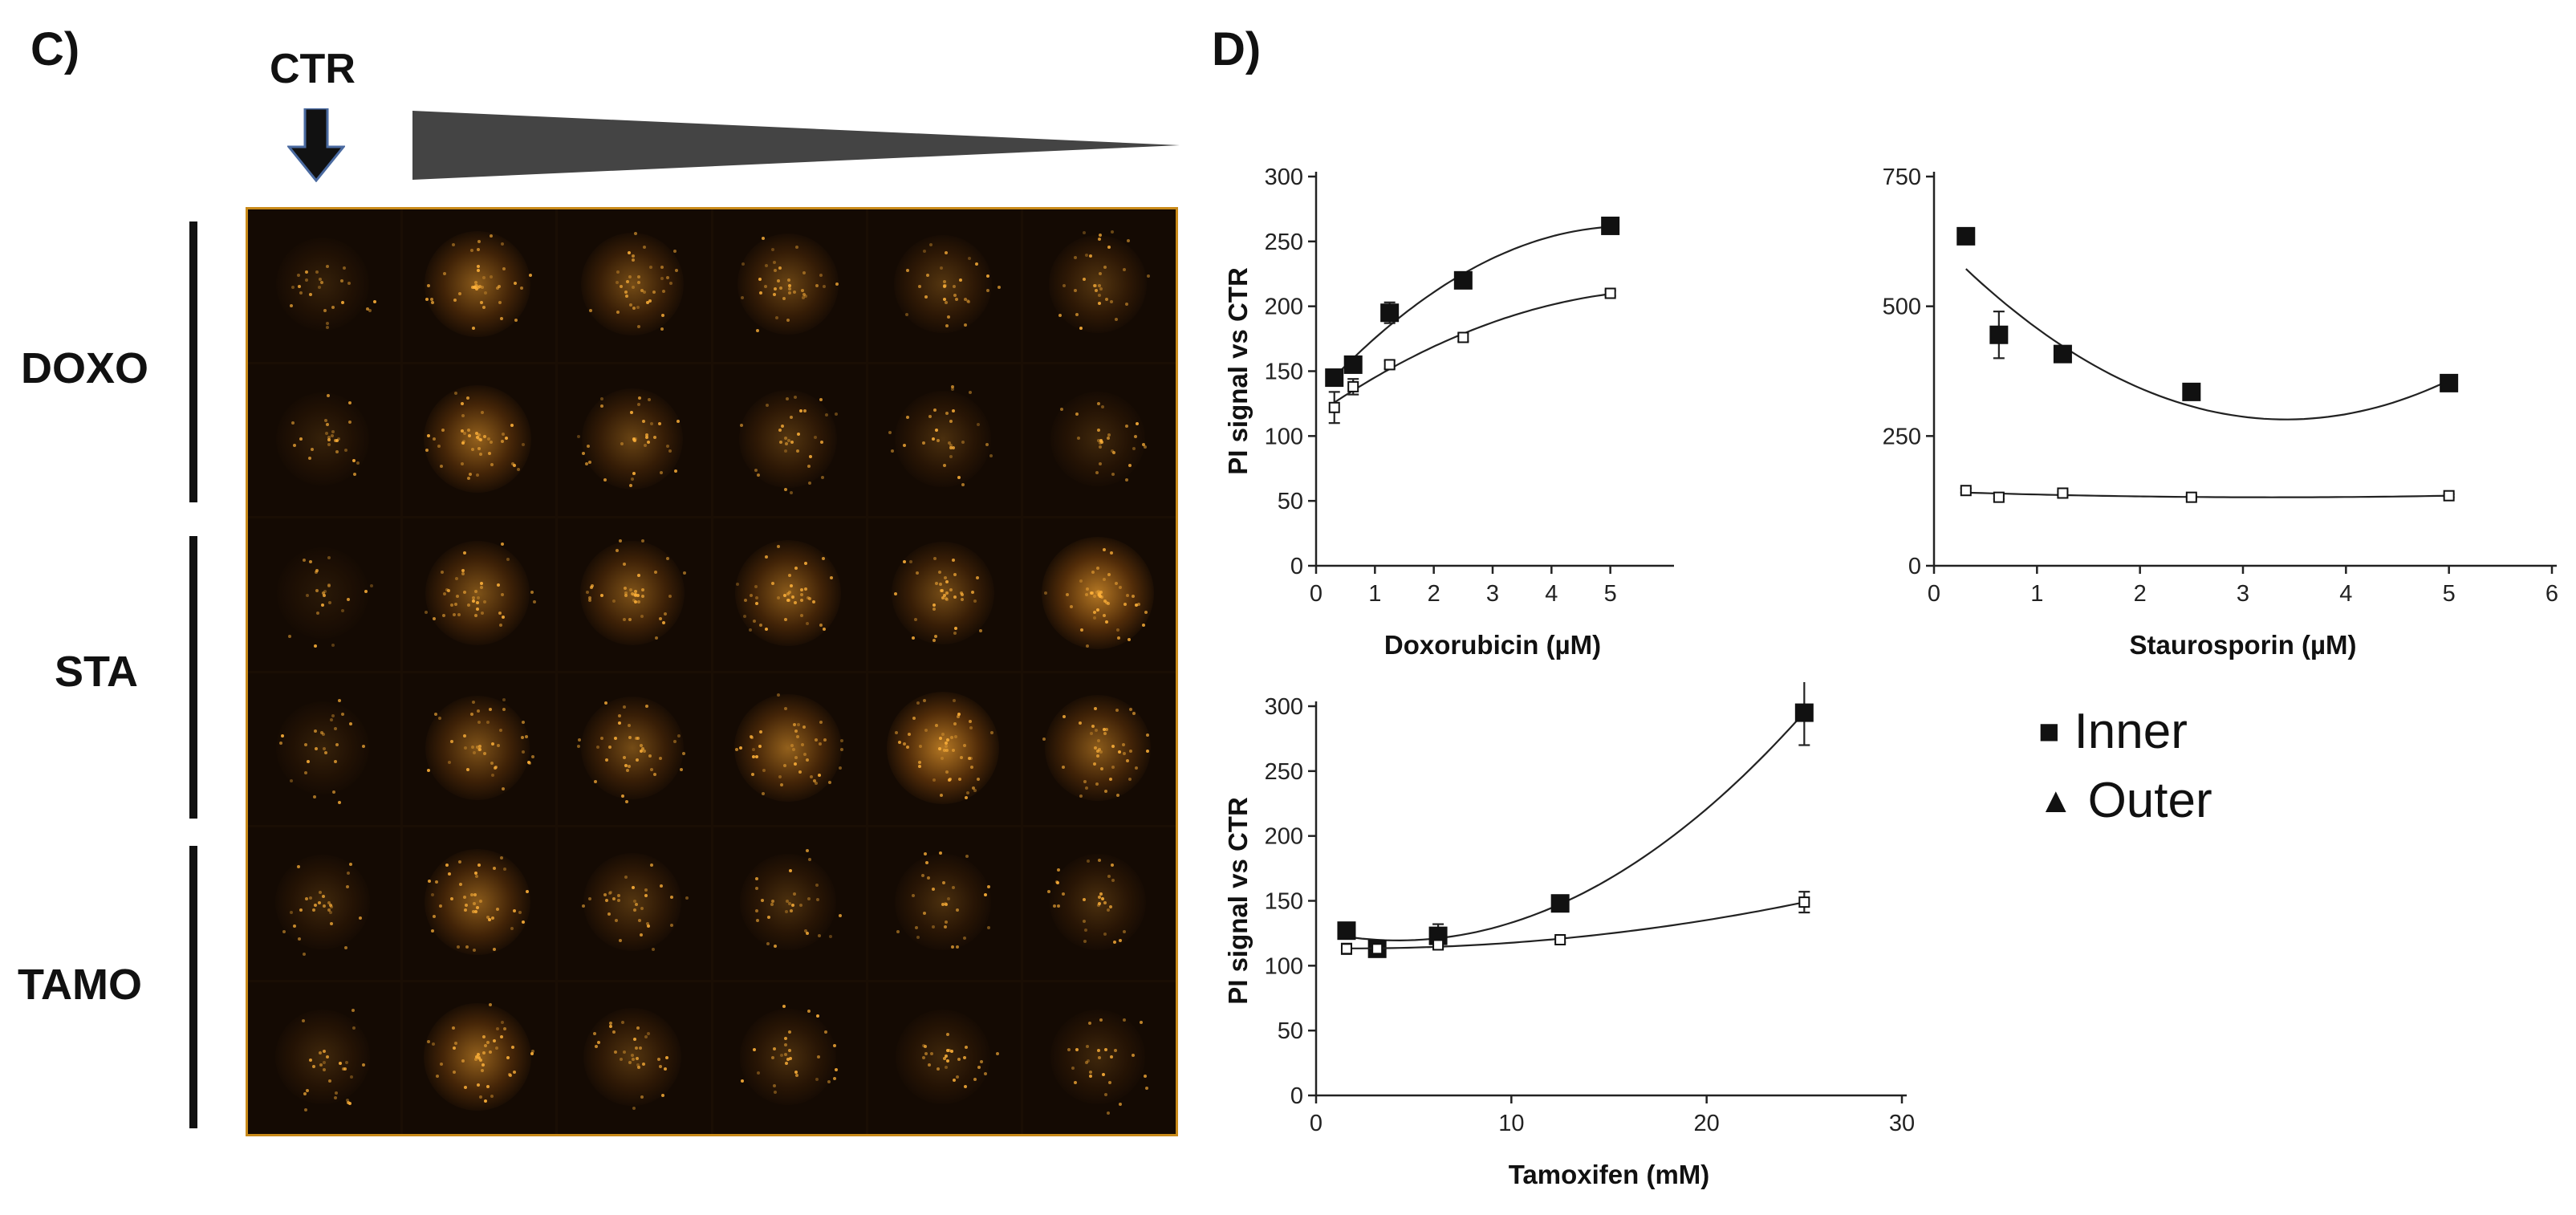 The height and width of the screenshot is (1215, 2576). I want to click on data-point-outer, so click(1560, 939).